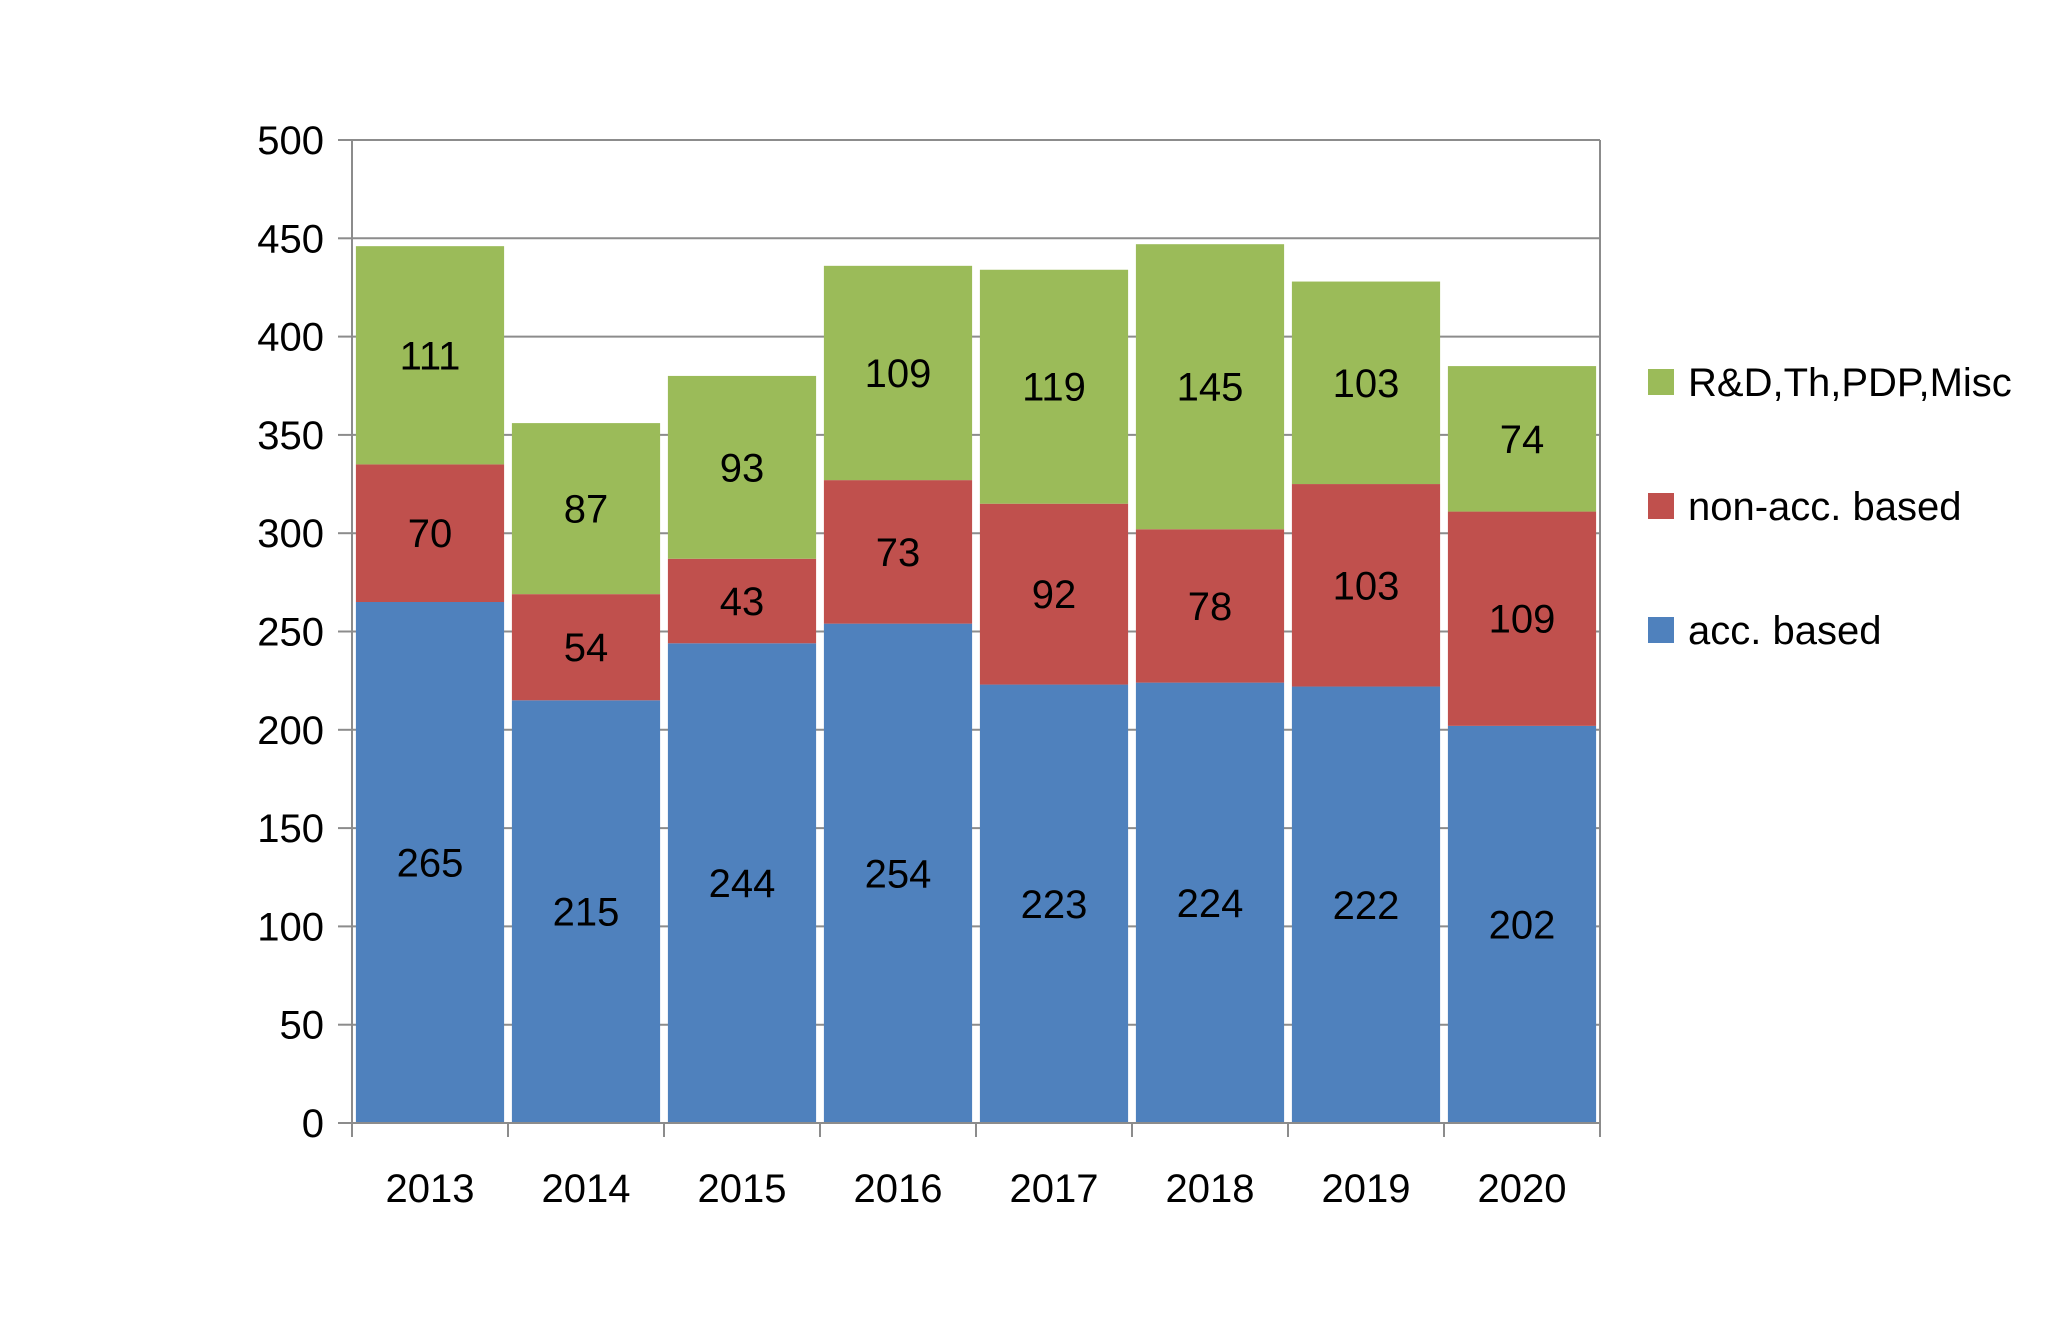 Image resolution: width=2070 pixels, height=1325 pixels. What do you see at coordinates (742, 1189) in the screenshot?
I see `x-tick-label: 2015` at bounding box center [742, 1189].